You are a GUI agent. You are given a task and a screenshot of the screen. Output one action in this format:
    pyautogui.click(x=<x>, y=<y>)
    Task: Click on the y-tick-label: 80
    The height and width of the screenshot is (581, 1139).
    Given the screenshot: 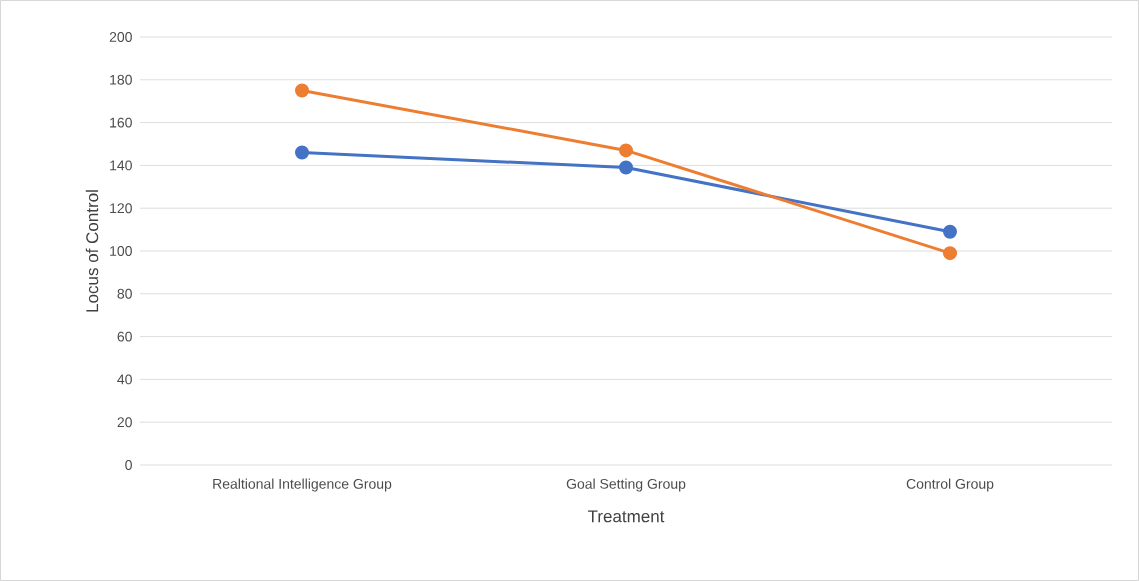 What is the action you would take?
    pyautogui.click(x=124, y=293)
    